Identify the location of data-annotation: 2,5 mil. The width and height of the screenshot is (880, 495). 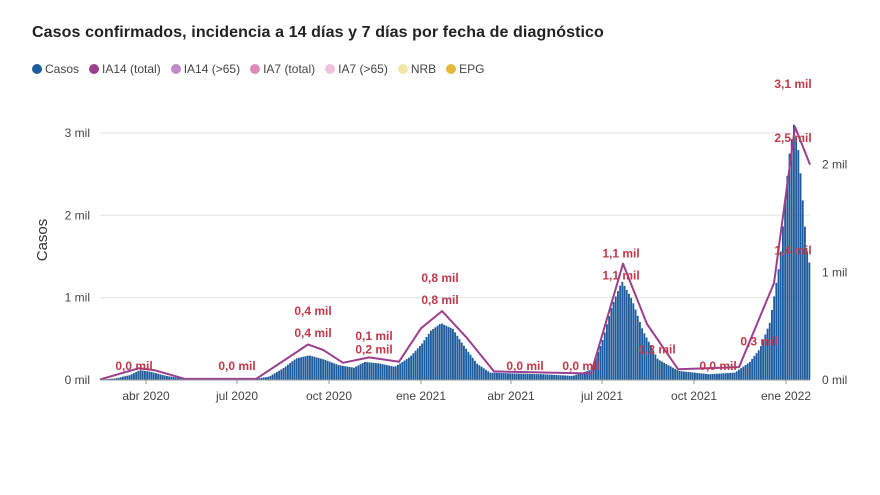
(792, 138).